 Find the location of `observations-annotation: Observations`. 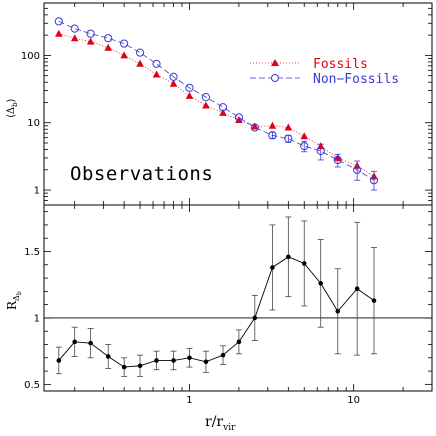

observations-annotation: Observations is located at coordinates (141, 174).